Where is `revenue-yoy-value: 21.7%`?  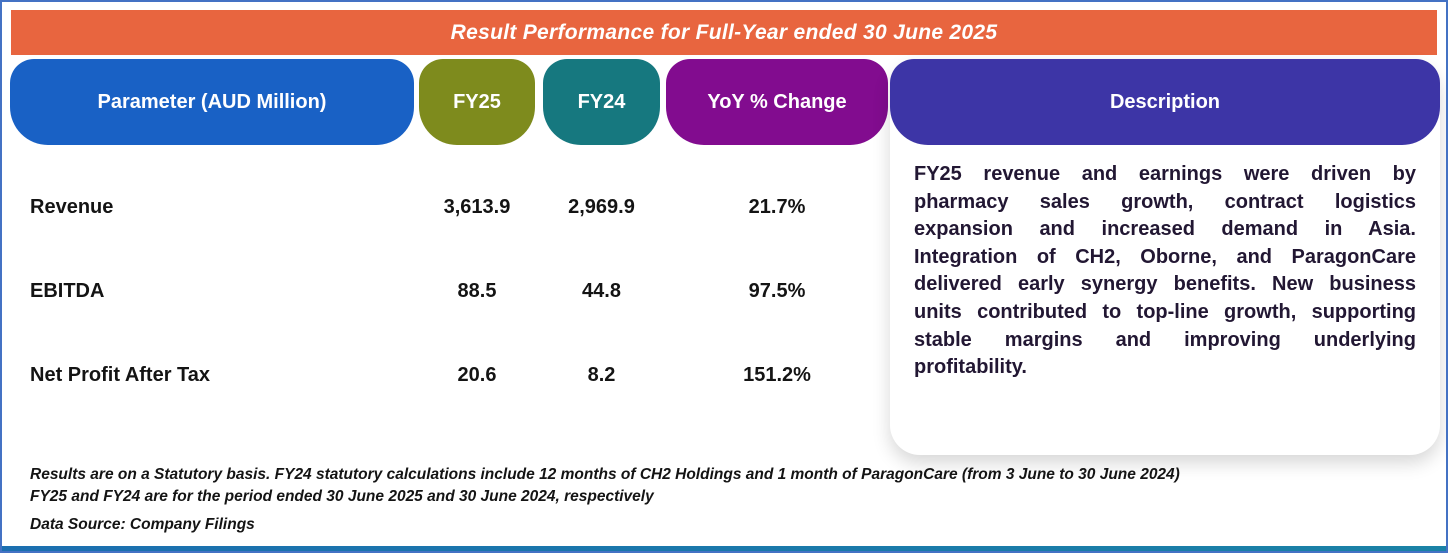
revenue-yoy-value: 21.7% is located at coordinates (777, 207).